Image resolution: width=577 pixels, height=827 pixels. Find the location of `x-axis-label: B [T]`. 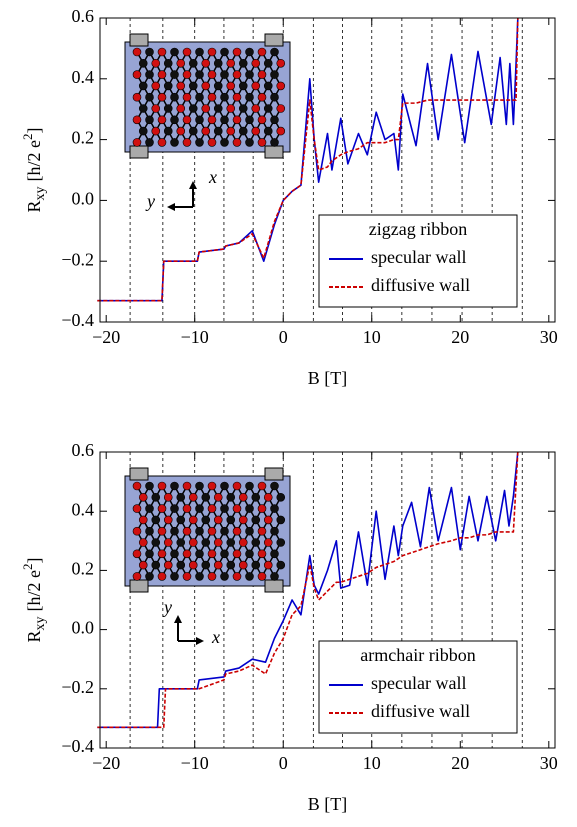

x-axis-label: B [T] is located at coordinates (328, 804).